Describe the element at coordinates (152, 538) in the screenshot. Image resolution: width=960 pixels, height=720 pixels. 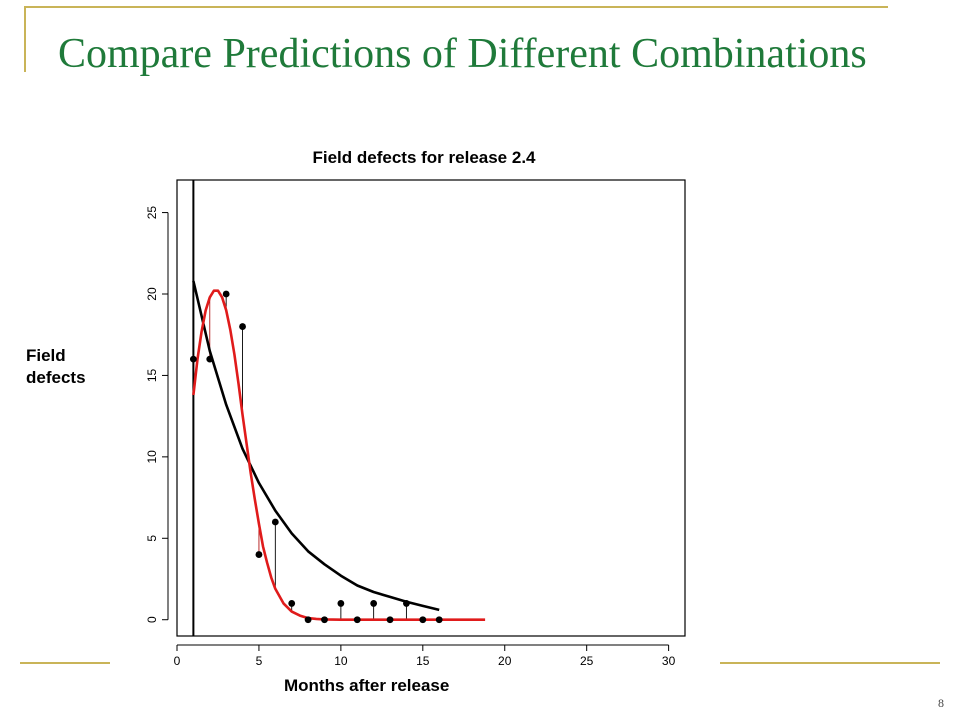
I see `y-tick-label: 5` at that location.